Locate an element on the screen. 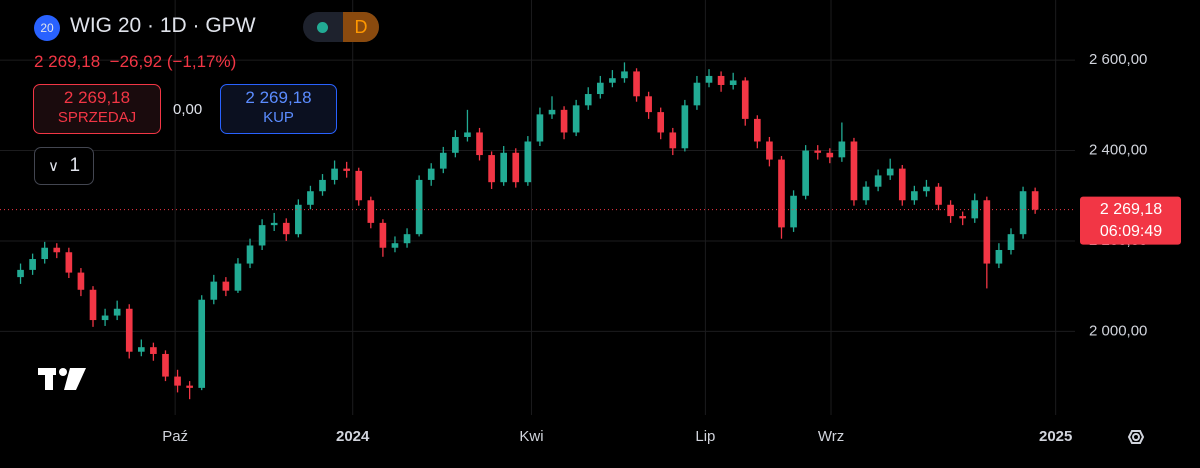 This screenshot has width=1200, height=468. x-tick-label: Kwi is located at coordinates (531, 436).